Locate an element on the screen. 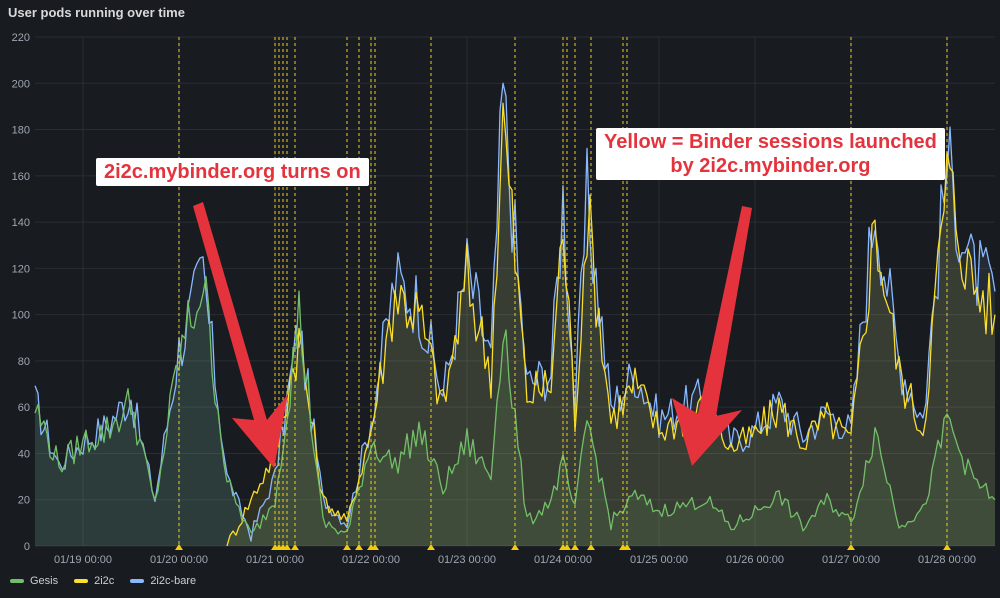 The image size is (1000, 598). y-tick-label: 40 is located at coordinates (24, 454).